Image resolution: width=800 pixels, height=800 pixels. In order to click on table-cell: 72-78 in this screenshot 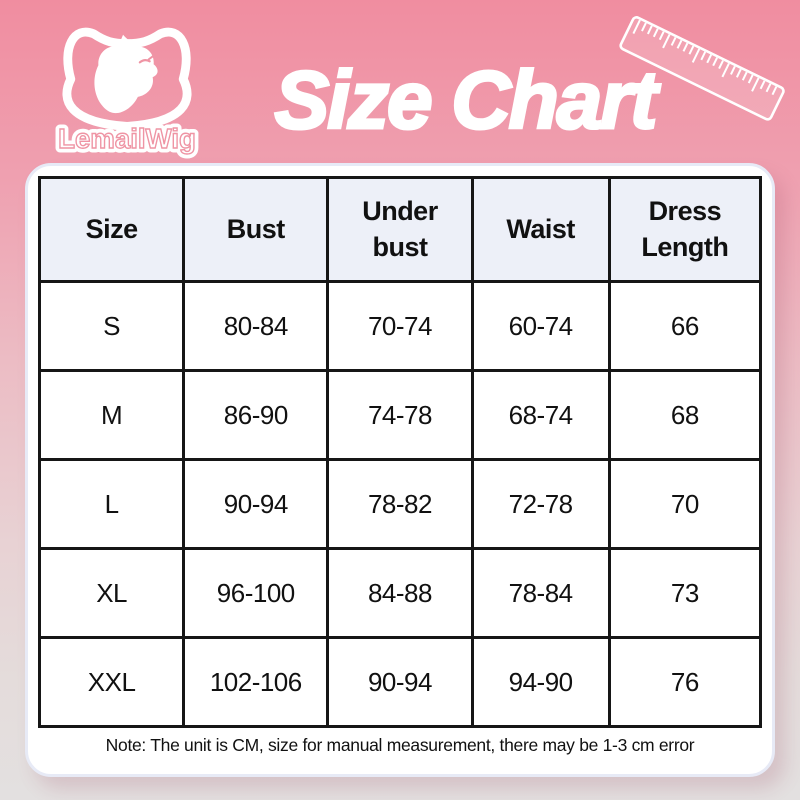, I will do `click(540, 504)`.